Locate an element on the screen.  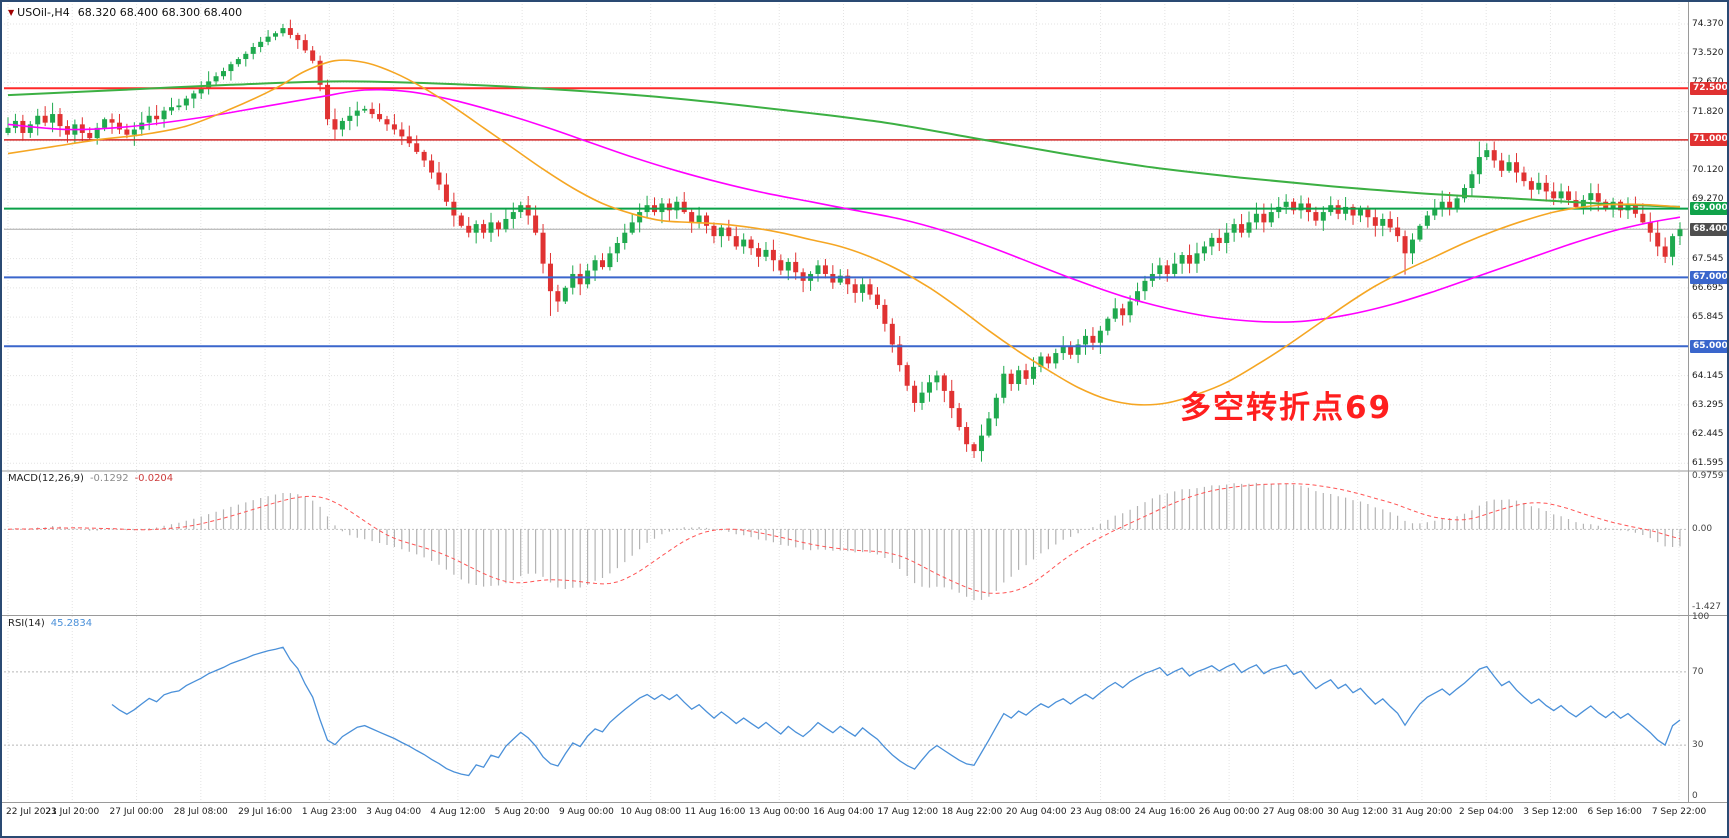
macd-signal-line is located at coordinates (844, 538).